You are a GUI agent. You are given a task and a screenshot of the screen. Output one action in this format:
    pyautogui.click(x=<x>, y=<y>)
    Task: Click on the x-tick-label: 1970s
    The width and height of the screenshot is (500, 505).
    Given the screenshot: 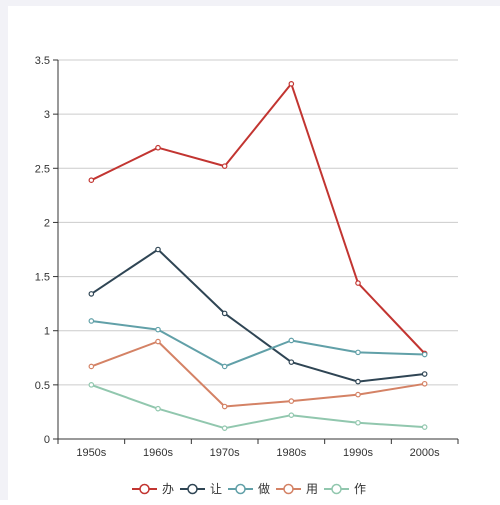 What is the action you would take?
    pyautogui.click(x=225, y=453)
    